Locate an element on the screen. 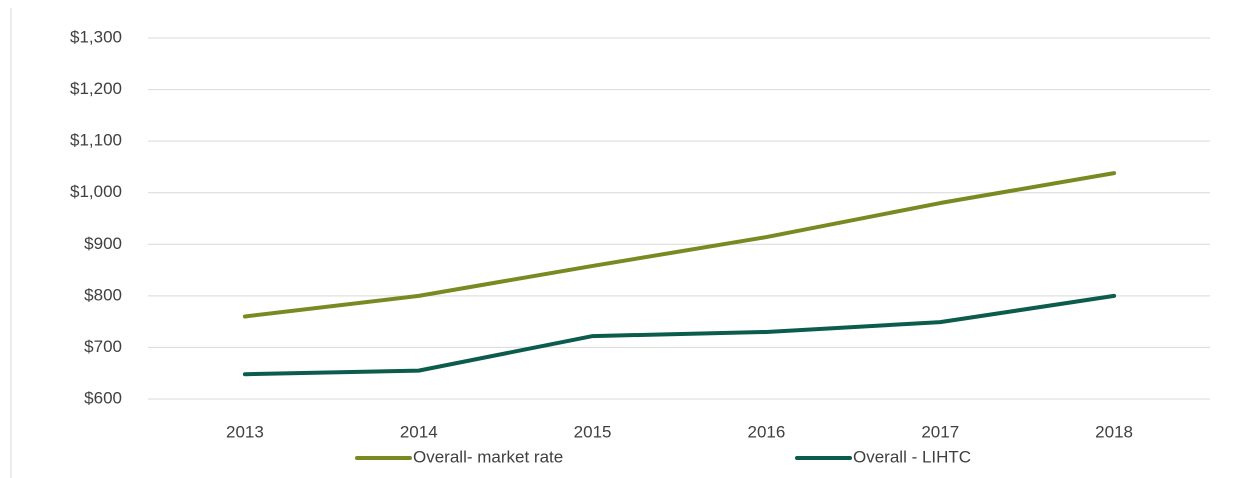 The width and height of the screenshot is (1249, 478). legend-label: Overall - LIHTC is located at coordinates (912, 456).